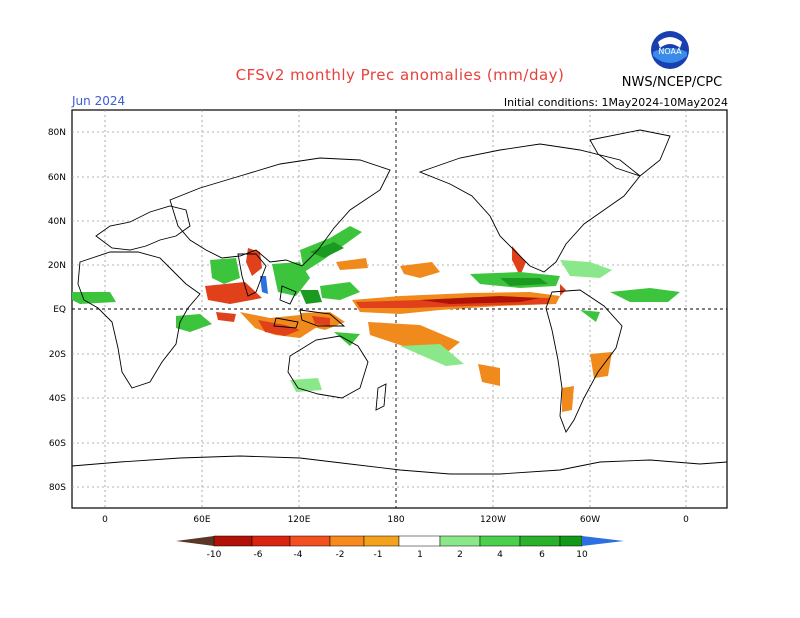  I want to click on lat-label: 40N, so click(57, 222).